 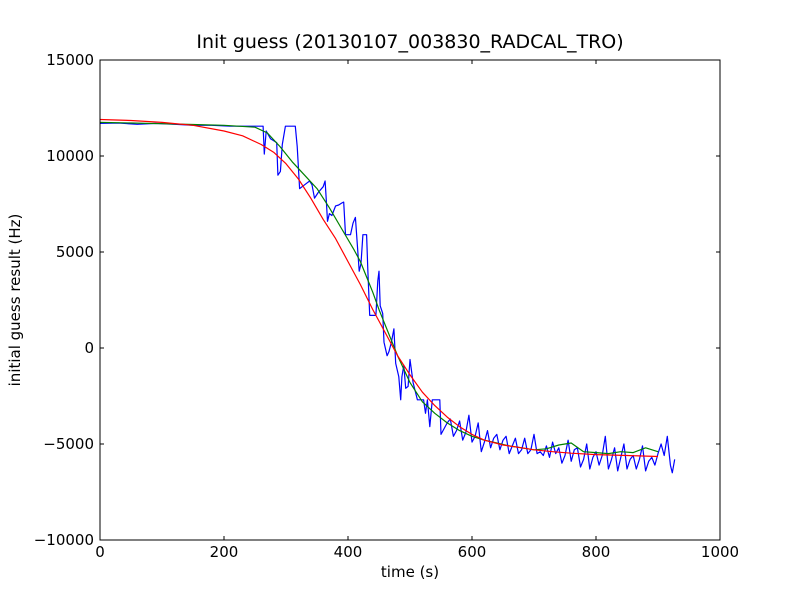 I want to click on y-axis-label: initial guess result (Hz), so click(x=15, y=300).